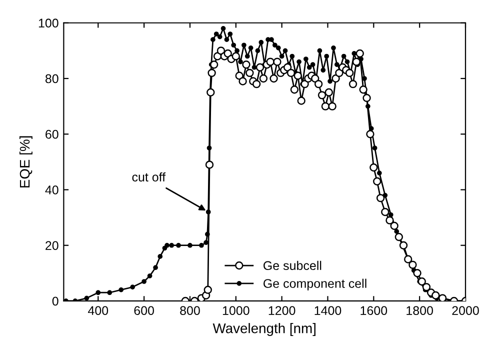 The image size is (490, 352). I want to click on y-tick-label: 80, so click(51, 79).